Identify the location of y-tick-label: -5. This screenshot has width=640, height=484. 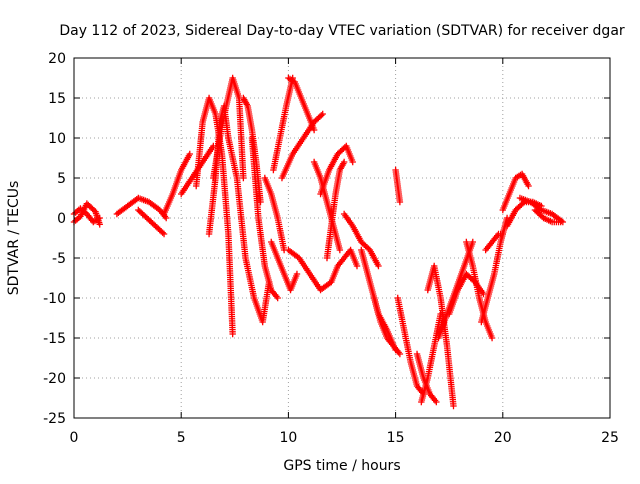
(59, 259).